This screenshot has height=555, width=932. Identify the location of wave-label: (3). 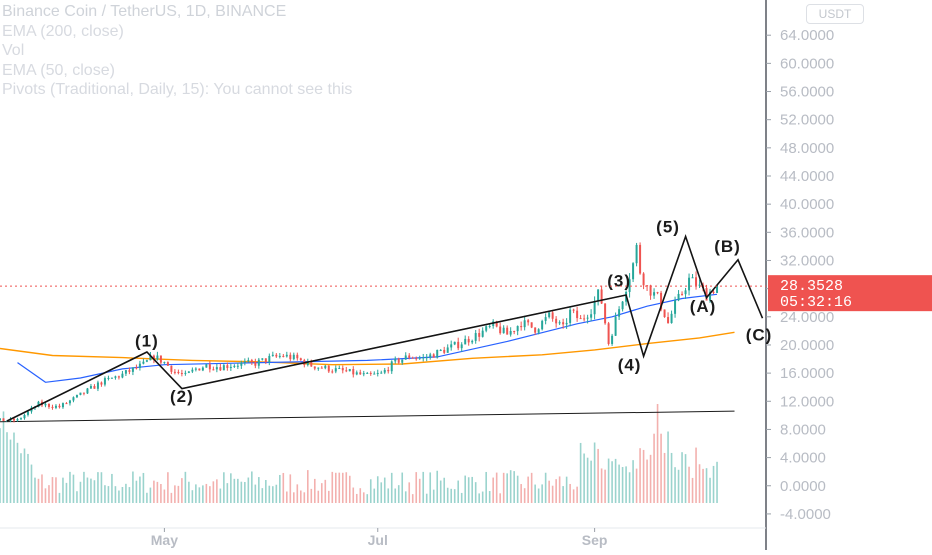
(619, 281).